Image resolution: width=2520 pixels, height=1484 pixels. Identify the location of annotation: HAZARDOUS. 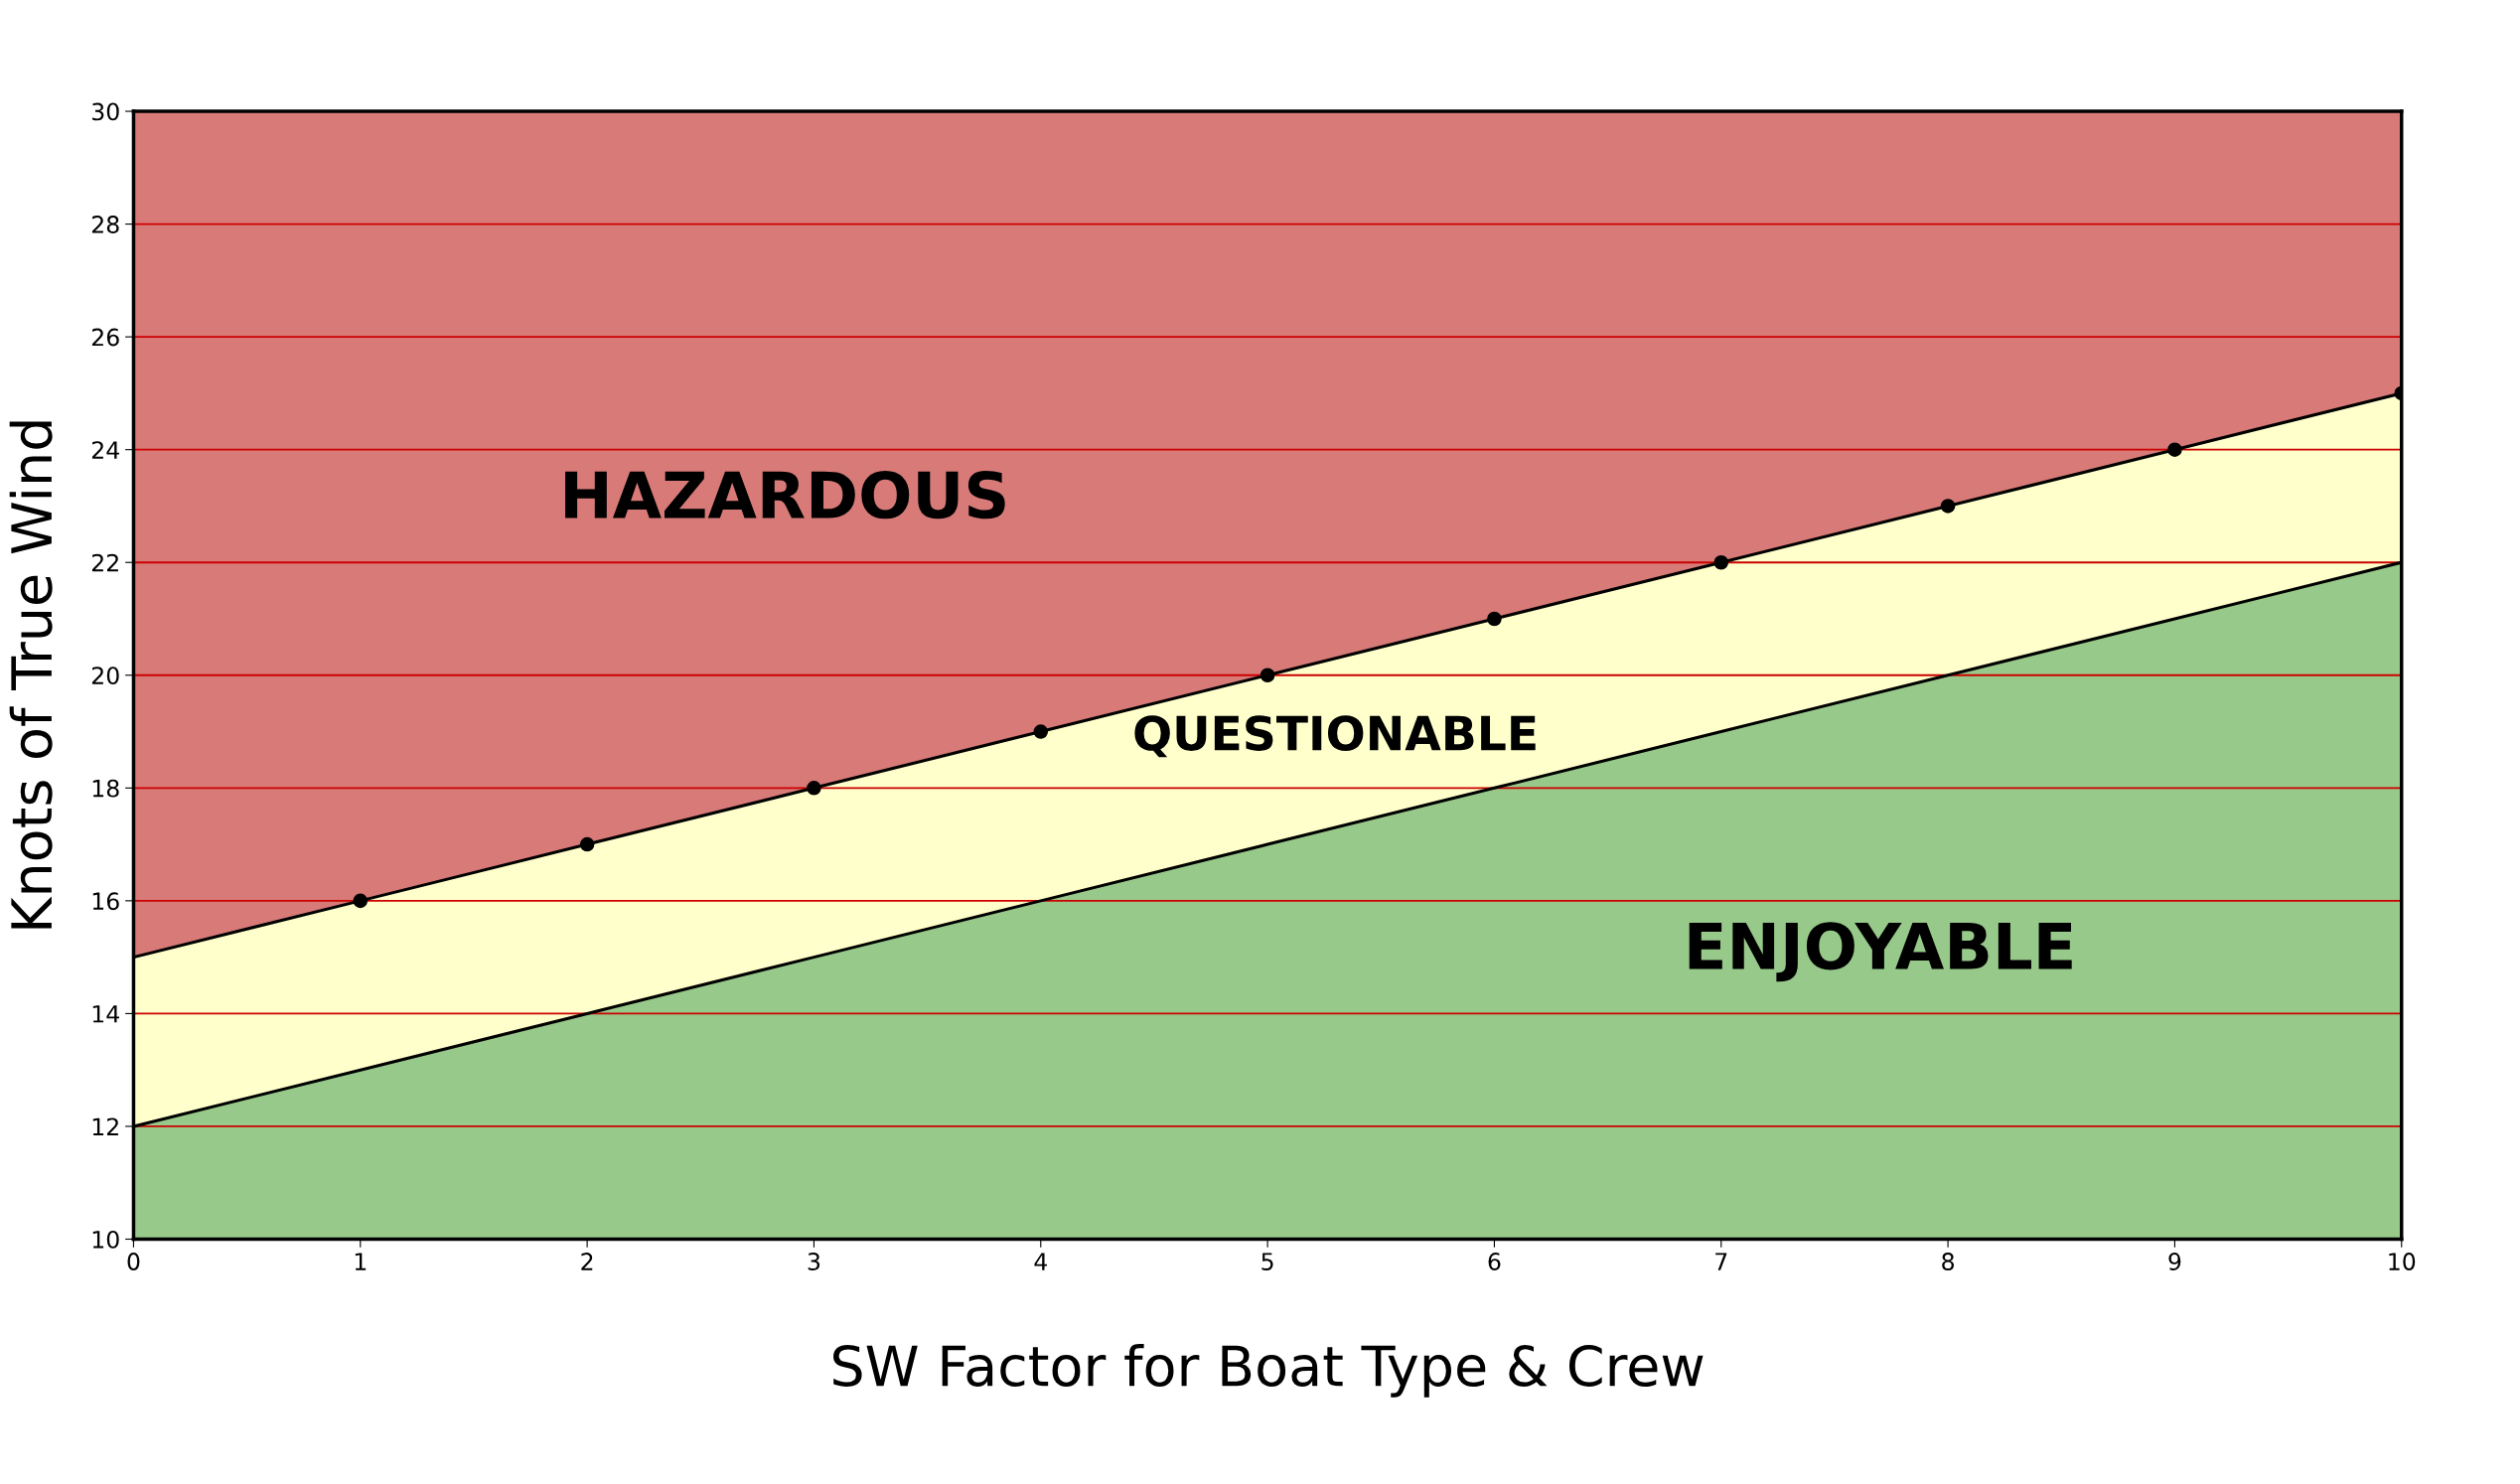
(785, 494).